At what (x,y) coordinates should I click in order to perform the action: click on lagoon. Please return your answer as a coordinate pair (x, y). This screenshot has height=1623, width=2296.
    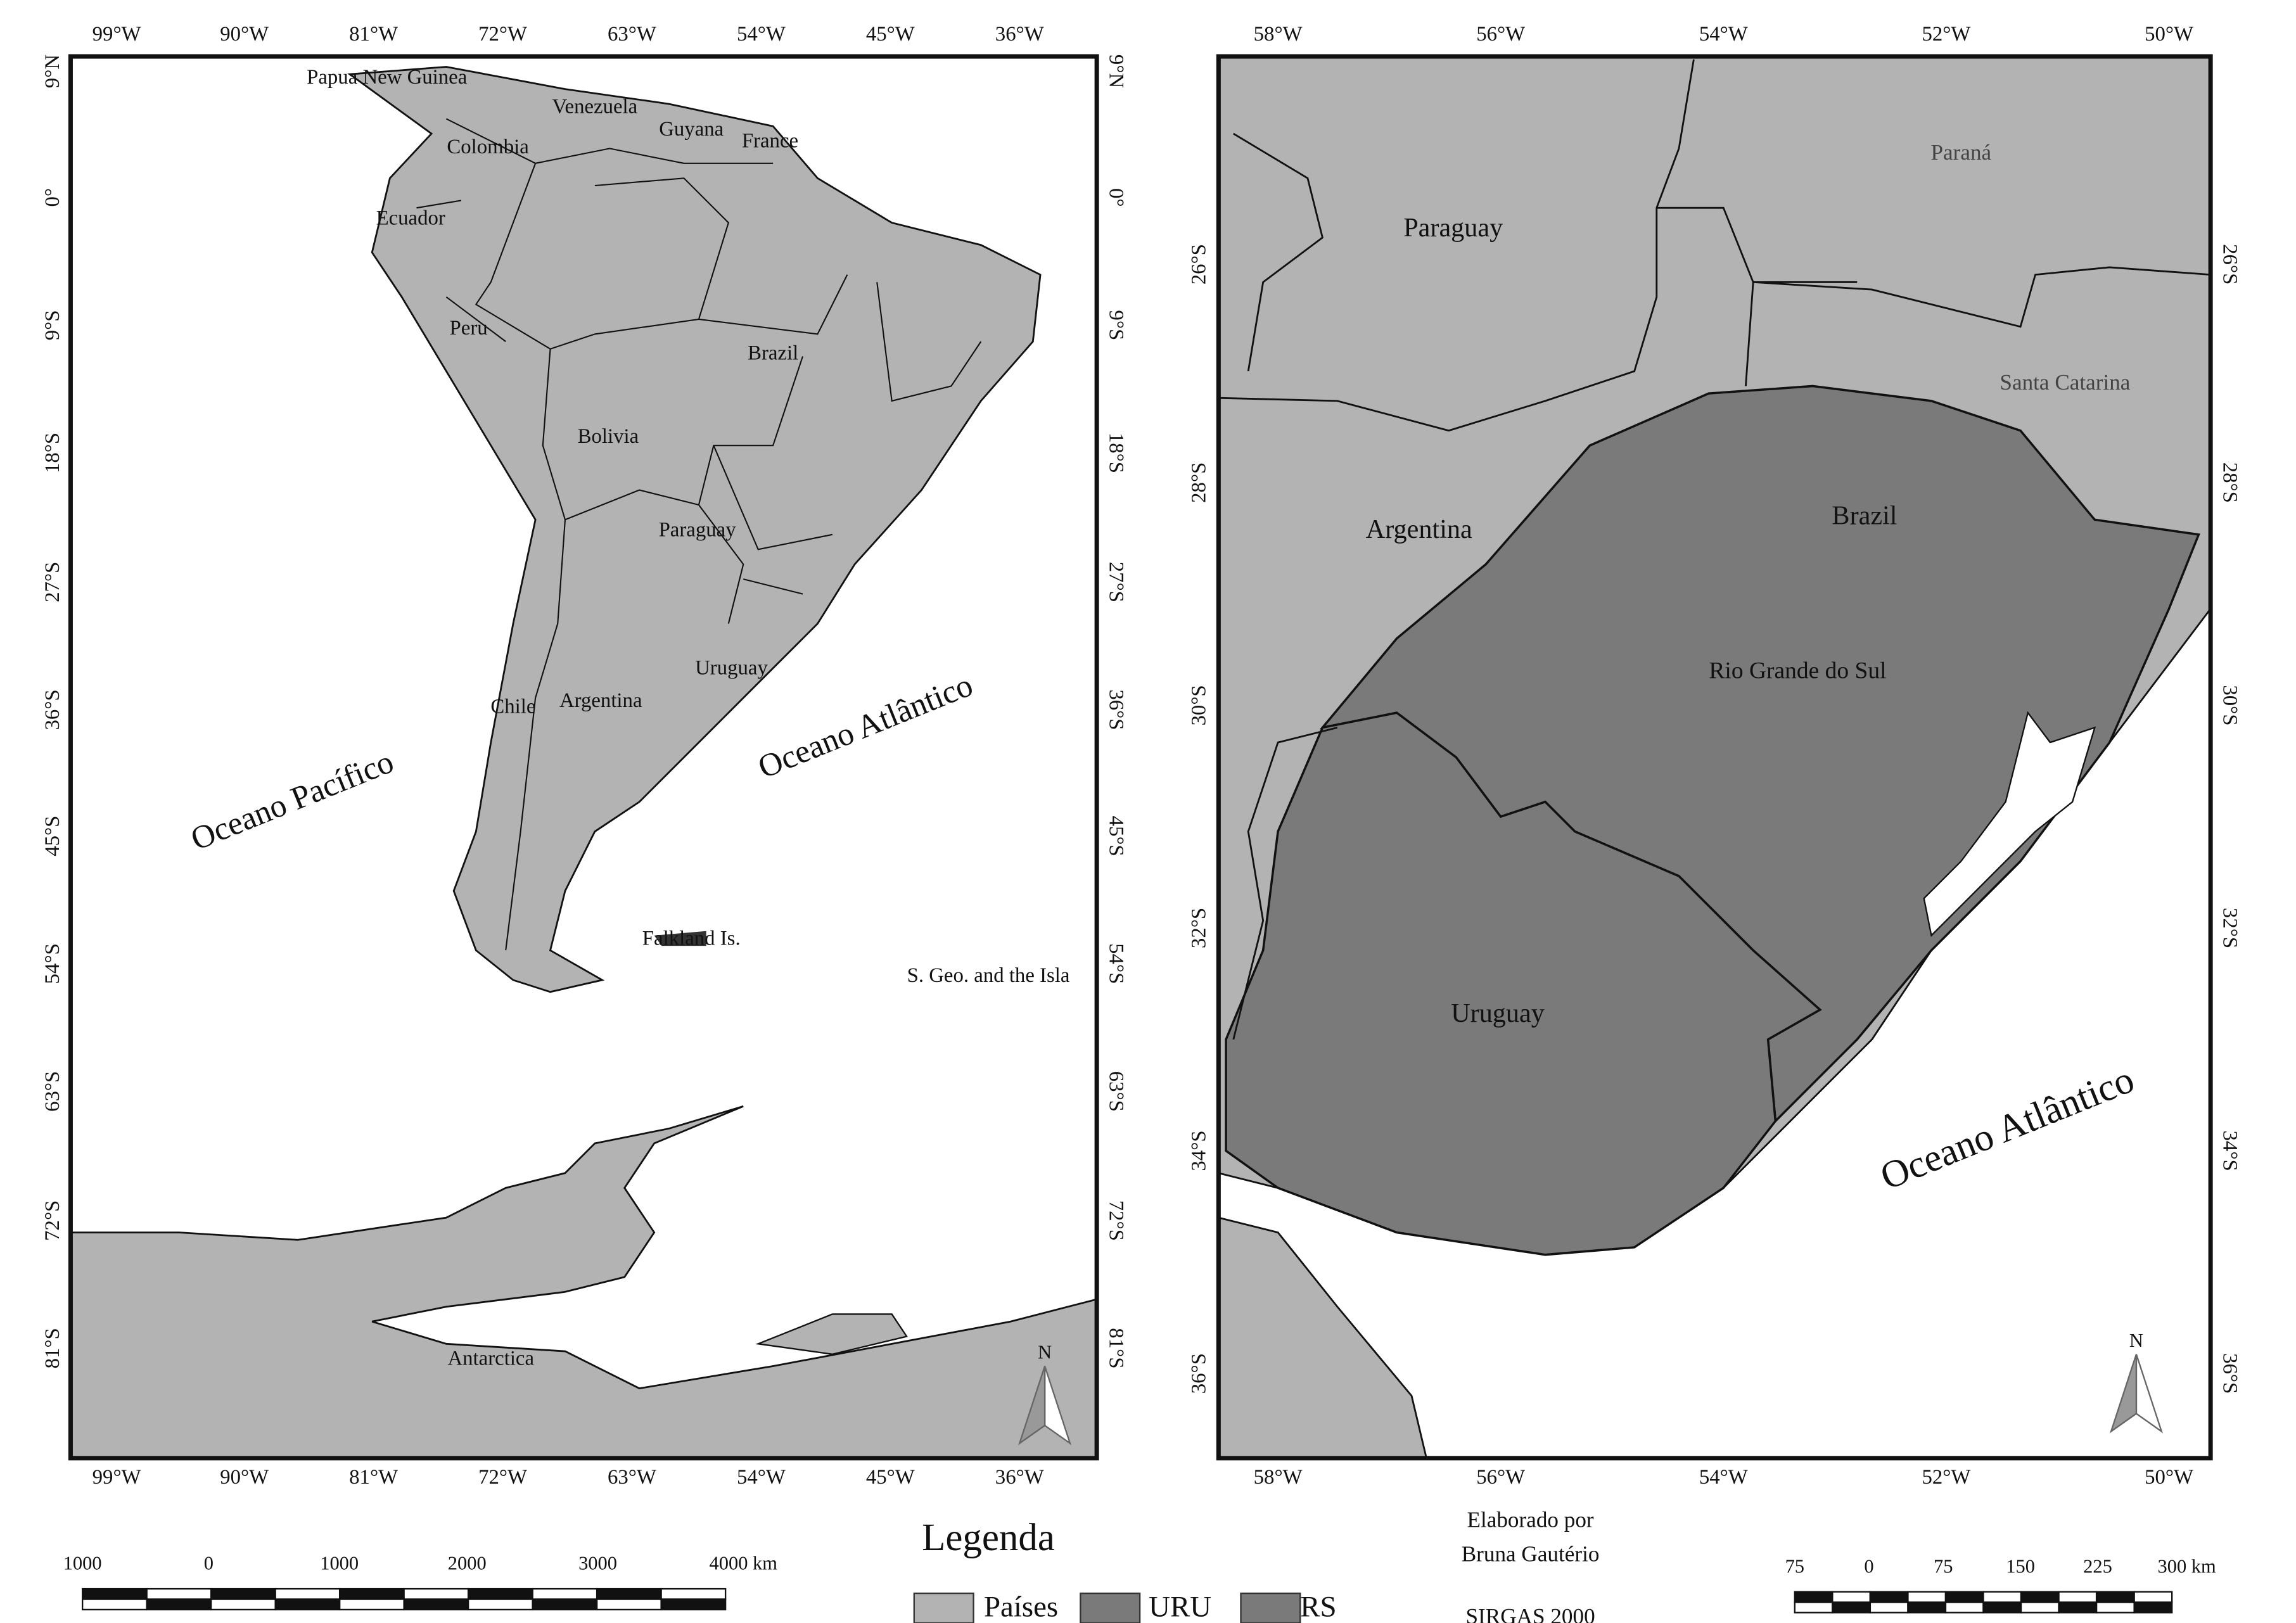
    Looking at the image, I should click on (2009, 825).